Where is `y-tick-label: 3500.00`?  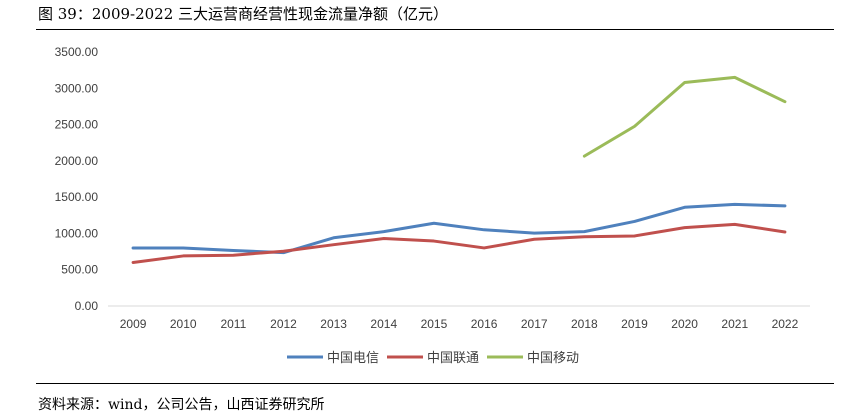
y-tick-label: 3500.00 is located at coordinates (77, 52).